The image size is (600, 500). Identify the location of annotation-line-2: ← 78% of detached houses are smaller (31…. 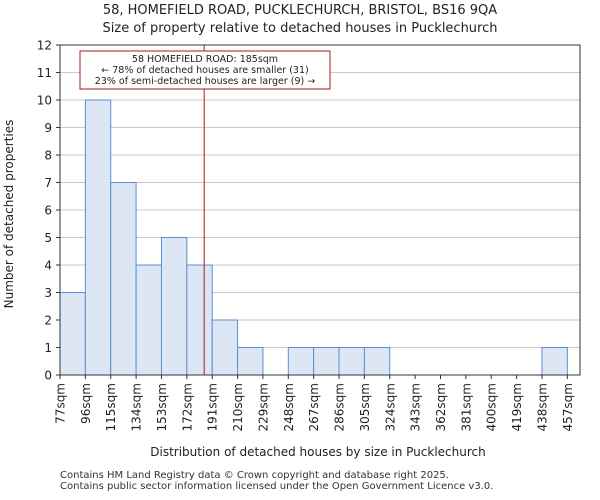
(204, 70).